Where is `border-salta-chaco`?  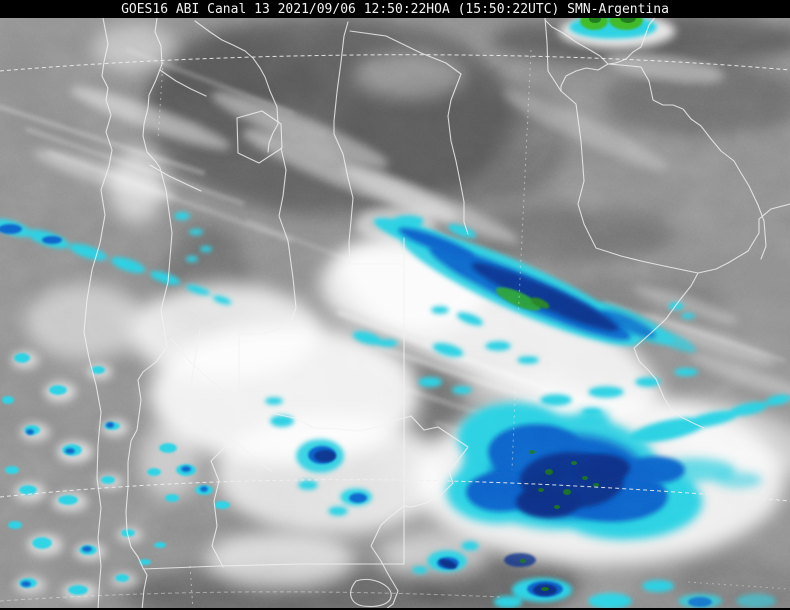
border-salta-chaco is located at coordinates (368, 33).